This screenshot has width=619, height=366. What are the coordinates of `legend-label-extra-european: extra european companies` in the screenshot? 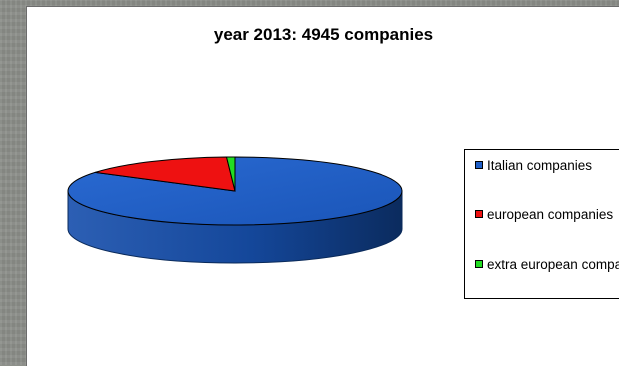 It's located at (553, 264).